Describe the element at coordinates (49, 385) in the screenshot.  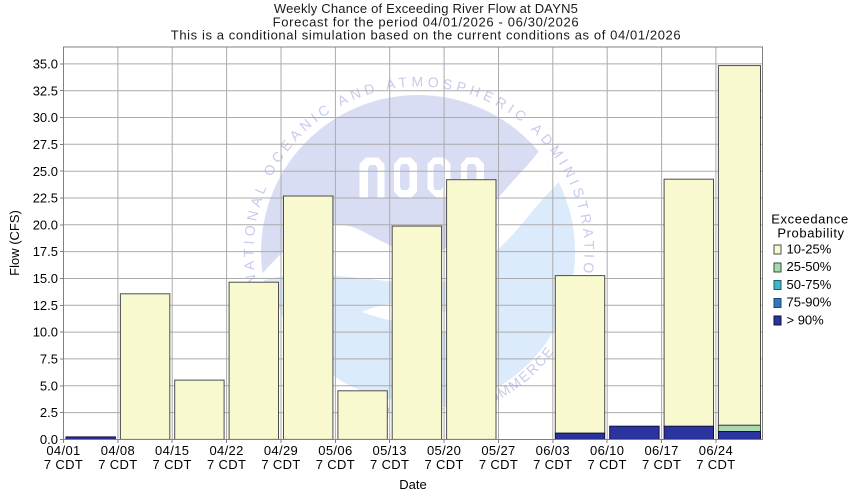
I see `svg-text: 5.0` at that location.